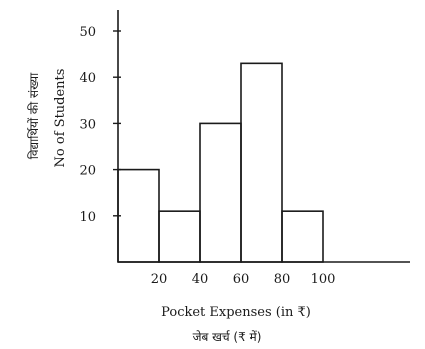 This screenshot has height=349, width=425. What do you see at coordinates (323, 279) in the screenshot?
I see `x-tick-label-5: 100` at bounding box center [323, 279].